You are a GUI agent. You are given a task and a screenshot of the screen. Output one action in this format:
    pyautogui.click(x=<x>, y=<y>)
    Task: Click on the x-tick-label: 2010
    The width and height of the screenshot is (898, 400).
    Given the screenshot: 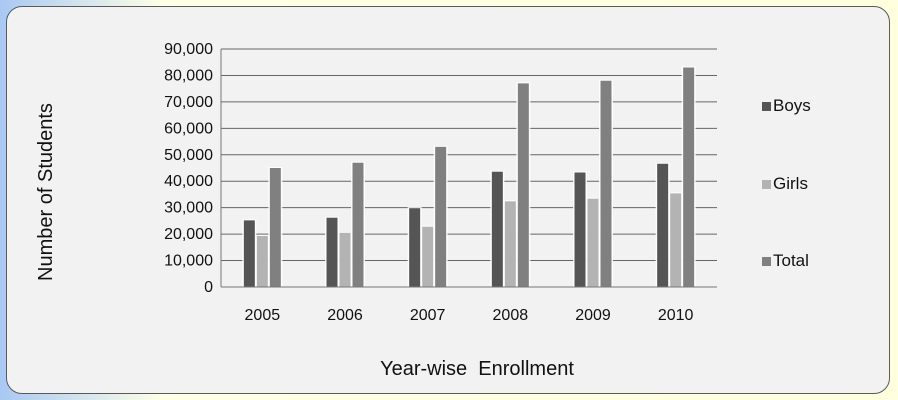 What is the action you would take?
    pyautogui.click(x=676, y=315)
    